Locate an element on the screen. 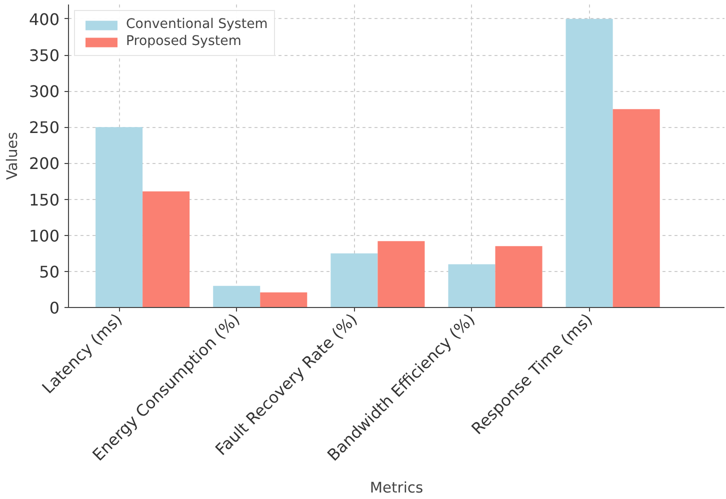 This screenshot has width=726, height=499. y-tick-label: 150 is located at coordinates (44, 200).